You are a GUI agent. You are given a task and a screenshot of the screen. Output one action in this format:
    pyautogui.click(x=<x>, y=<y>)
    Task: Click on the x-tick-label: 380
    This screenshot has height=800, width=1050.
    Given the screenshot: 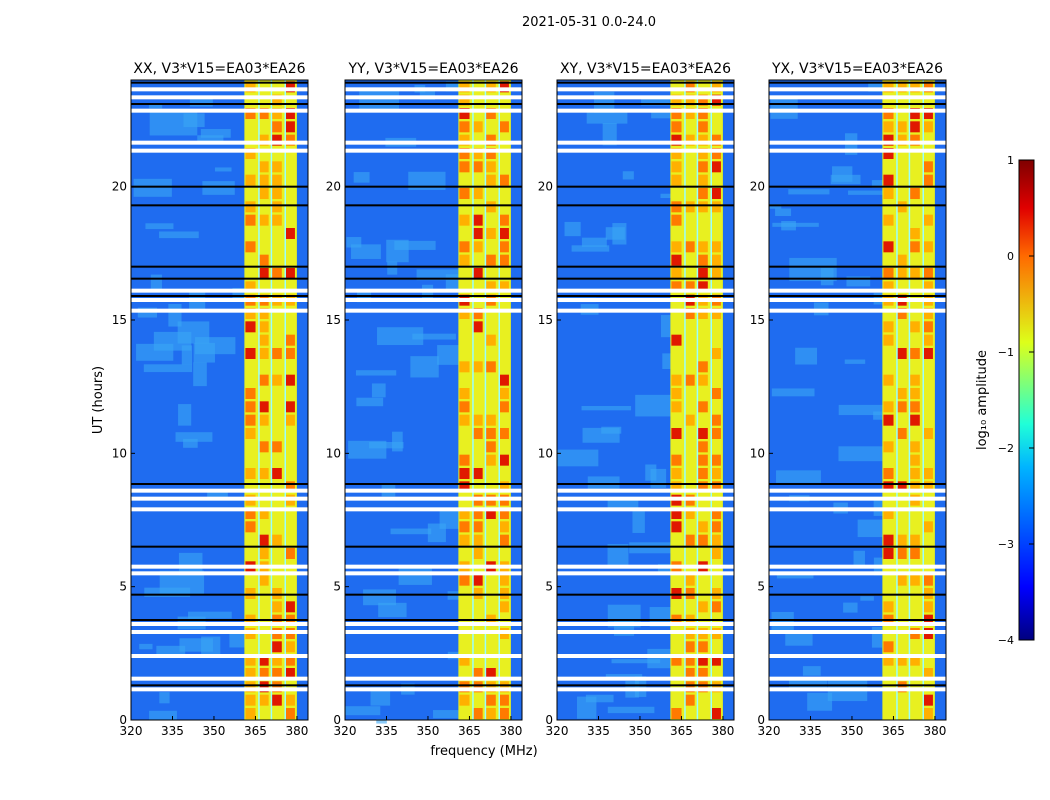 What is the action you would take?
    pyautogui.click(x=722, y=731)
    